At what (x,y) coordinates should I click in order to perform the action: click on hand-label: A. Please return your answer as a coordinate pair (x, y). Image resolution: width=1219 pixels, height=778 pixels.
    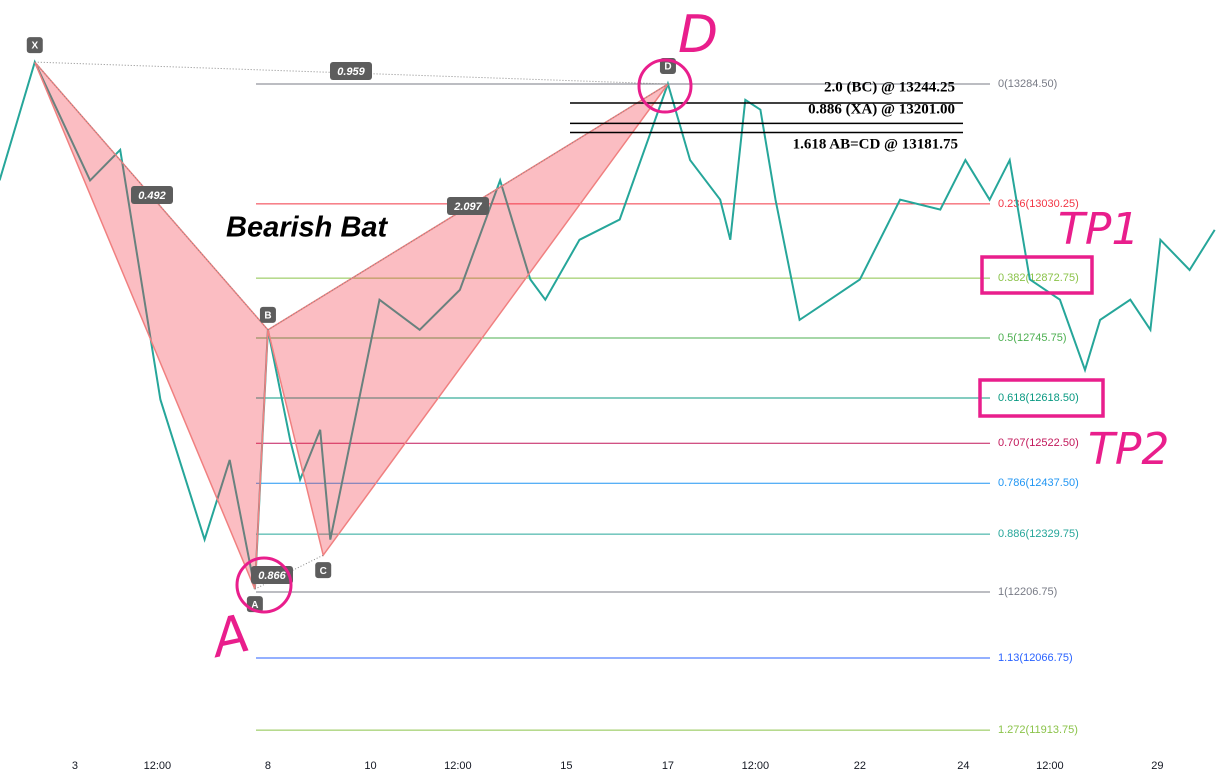
    Looking at the image, I should click on (230, 637).